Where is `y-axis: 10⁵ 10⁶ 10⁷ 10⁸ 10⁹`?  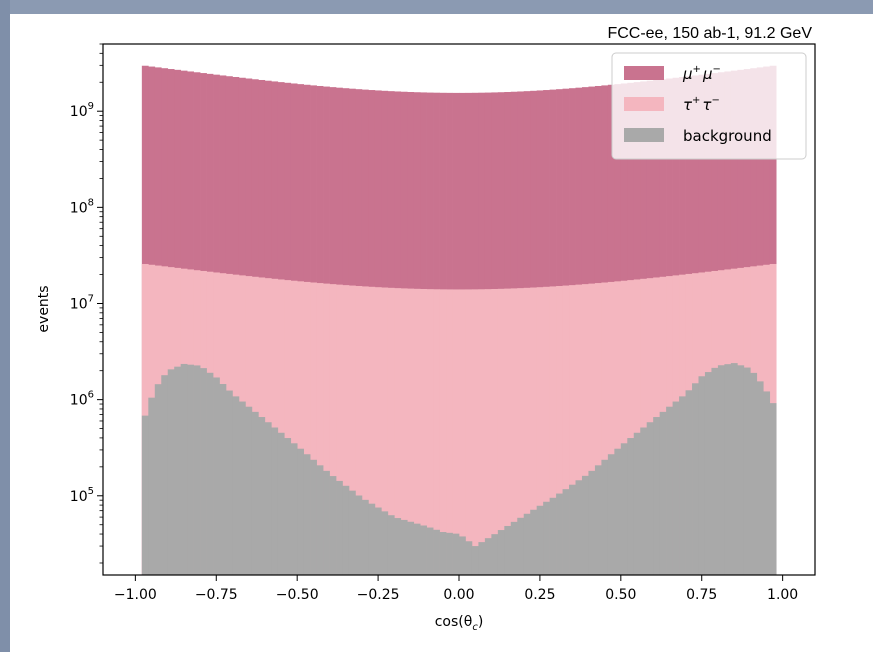
y-axis: 10⁵ 10⁶ 10⁷ 10⁸ 10⁹ is located at coordinates (86, 303).